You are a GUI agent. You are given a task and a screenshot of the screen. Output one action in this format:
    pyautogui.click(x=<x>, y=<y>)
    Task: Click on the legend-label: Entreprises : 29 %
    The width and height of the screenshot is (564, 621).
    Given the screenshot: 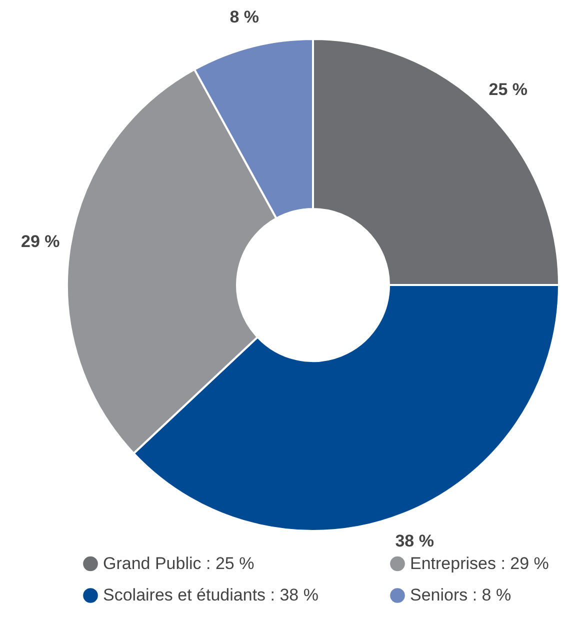 What is the action you would take?
    pyautogui.click(x=479, y=563)
    